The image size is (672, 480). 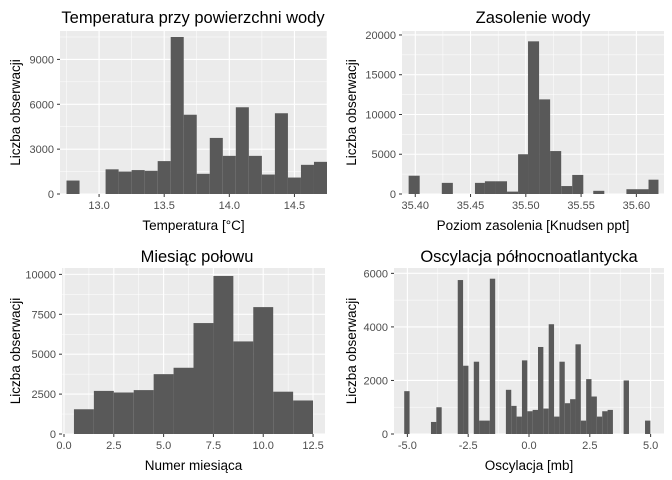 What do you see at coordinates (163, 206) in the screenshot?
I see `x-tick-label: 13.5` at bounding box center [163, 206].